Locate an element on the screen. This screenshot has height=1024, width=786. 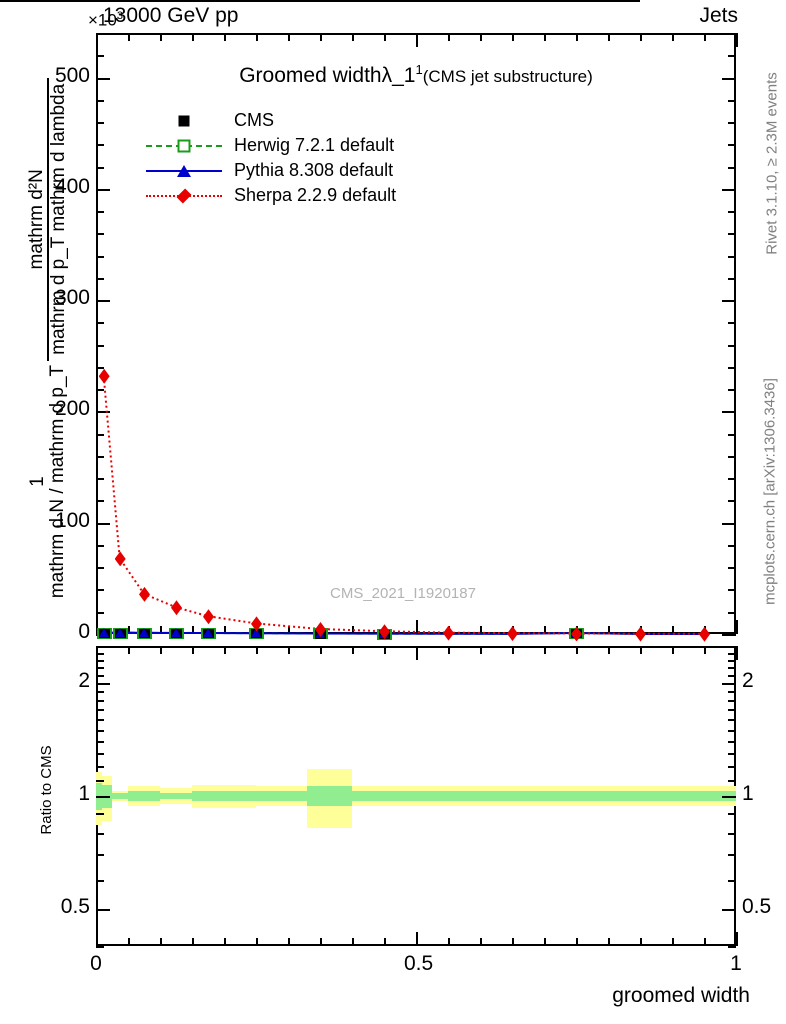
filled-diamond-icon is located at coordinates (184, 195).